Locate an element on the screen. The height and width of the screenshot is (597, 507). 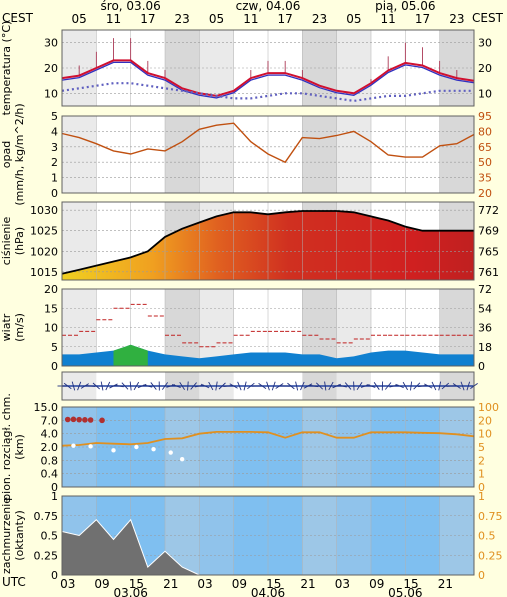
wind-y2tick-label: 18 is located at coordinates (485, 347).